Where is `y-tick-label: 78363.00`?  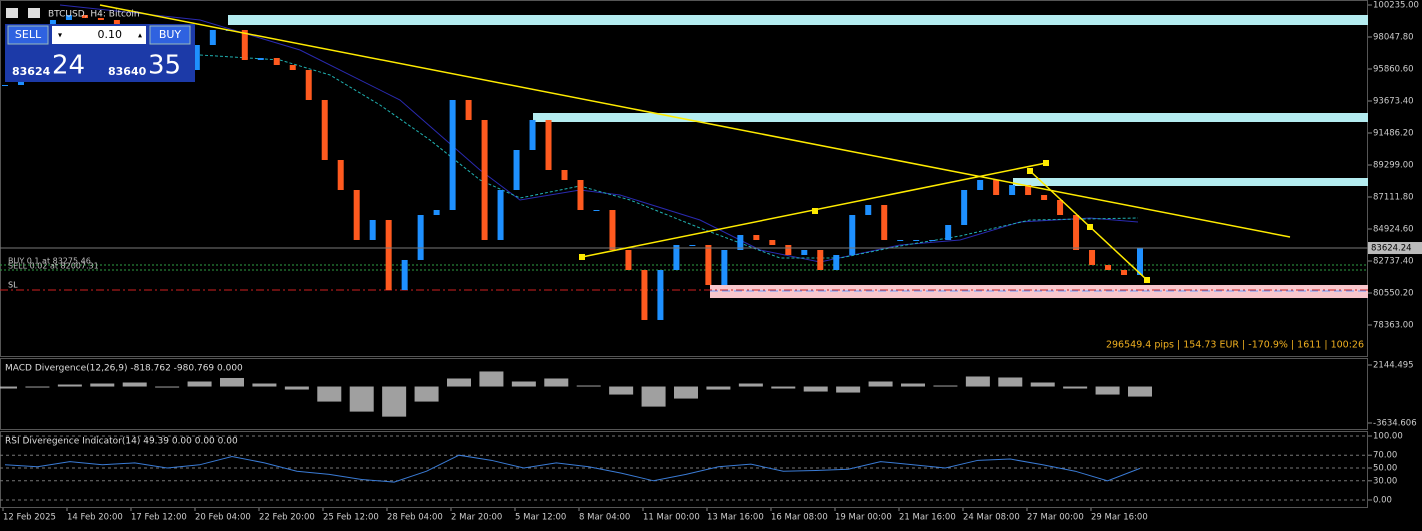
y-tick-label: 78363.00 is located at coordinates (1393, 325).